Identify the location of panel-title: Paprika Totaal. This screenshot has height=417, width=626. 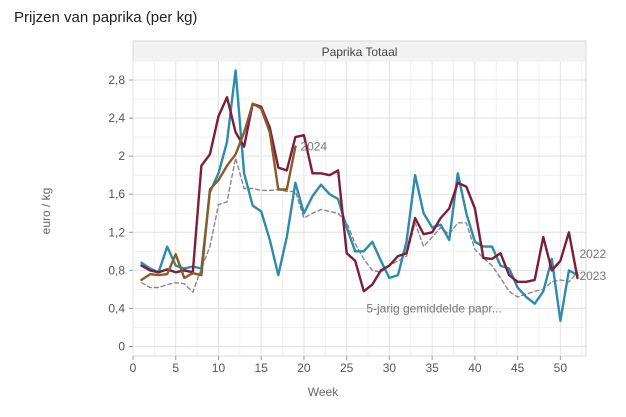
(360, 52).